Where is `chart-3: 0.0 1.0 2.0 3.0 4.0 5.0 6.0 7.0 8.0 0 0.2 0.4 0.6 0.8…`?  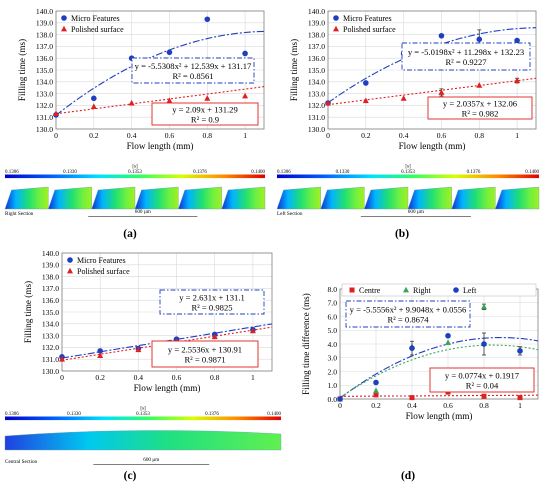
chart-3: 0.0 1.0 2.0 3.0 4.0 5.0 6.0 7.0 8.0 0 0.2 0.4 0.6 0.8… is located at coordinates (420, 352).